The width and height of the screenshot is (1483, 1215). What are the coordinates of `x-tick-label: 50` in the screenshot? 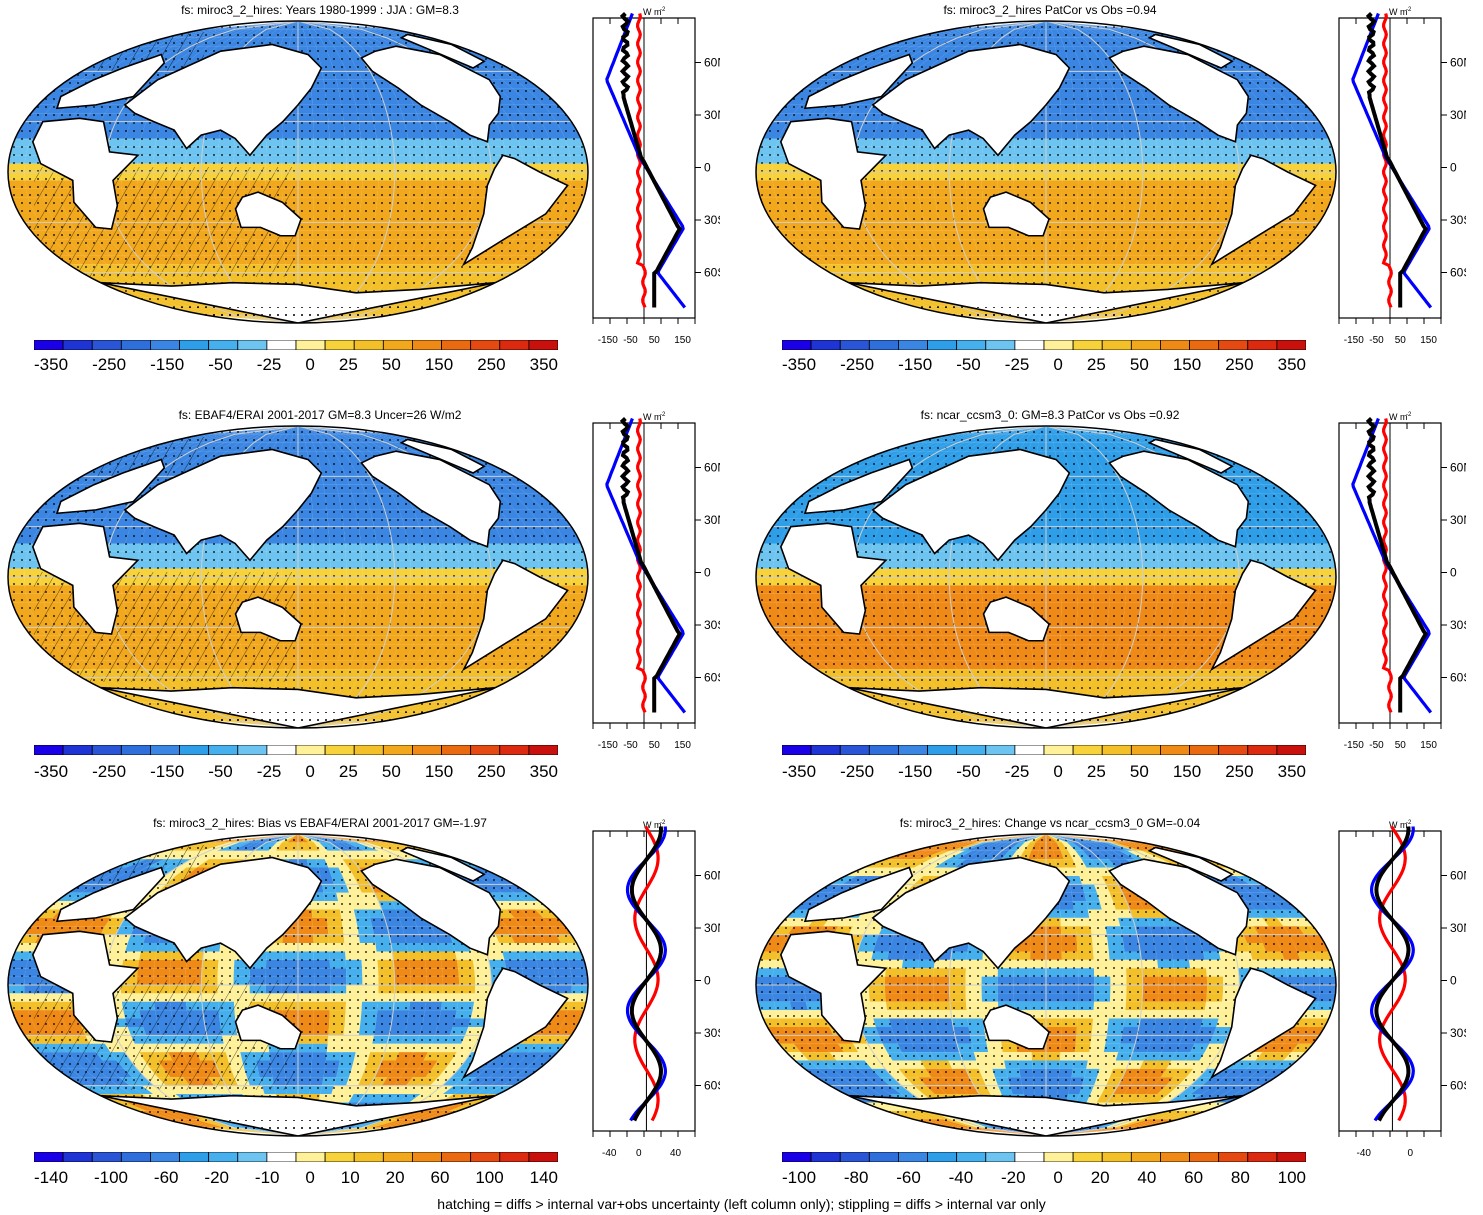 It's located at (1401, 745).